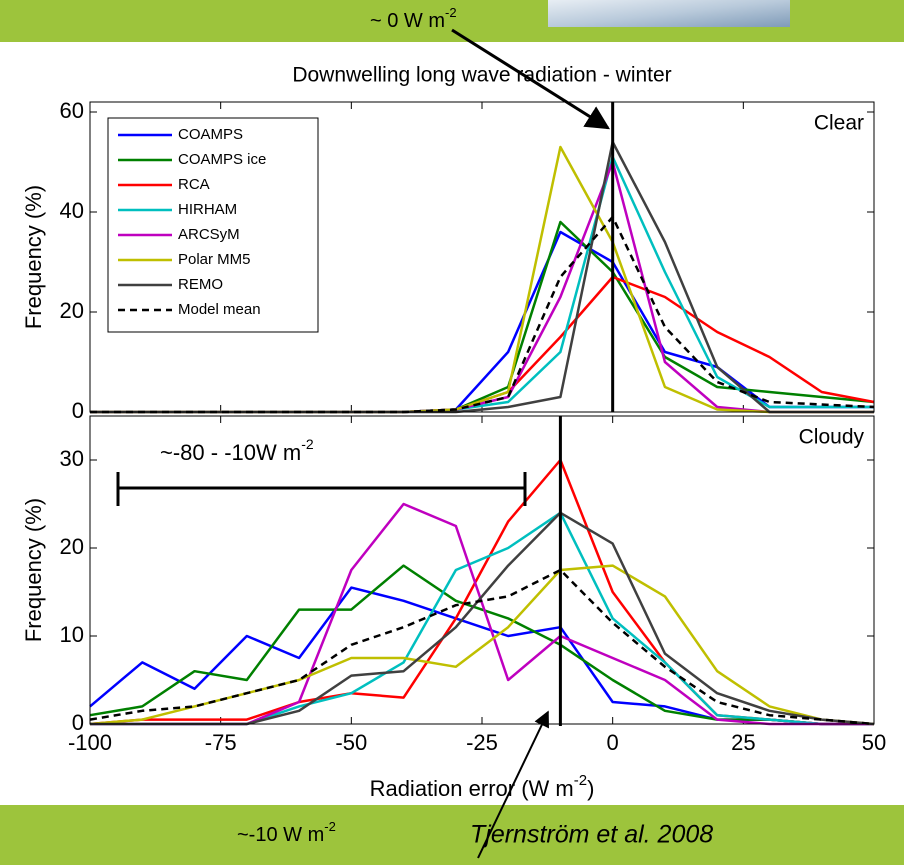 The width and height of the screenshot is (904, 865). Describe the element at coordinates (481, 75) in the screenshot. I see `chart-title: Downwelling long wave radiation - winter` at that location.